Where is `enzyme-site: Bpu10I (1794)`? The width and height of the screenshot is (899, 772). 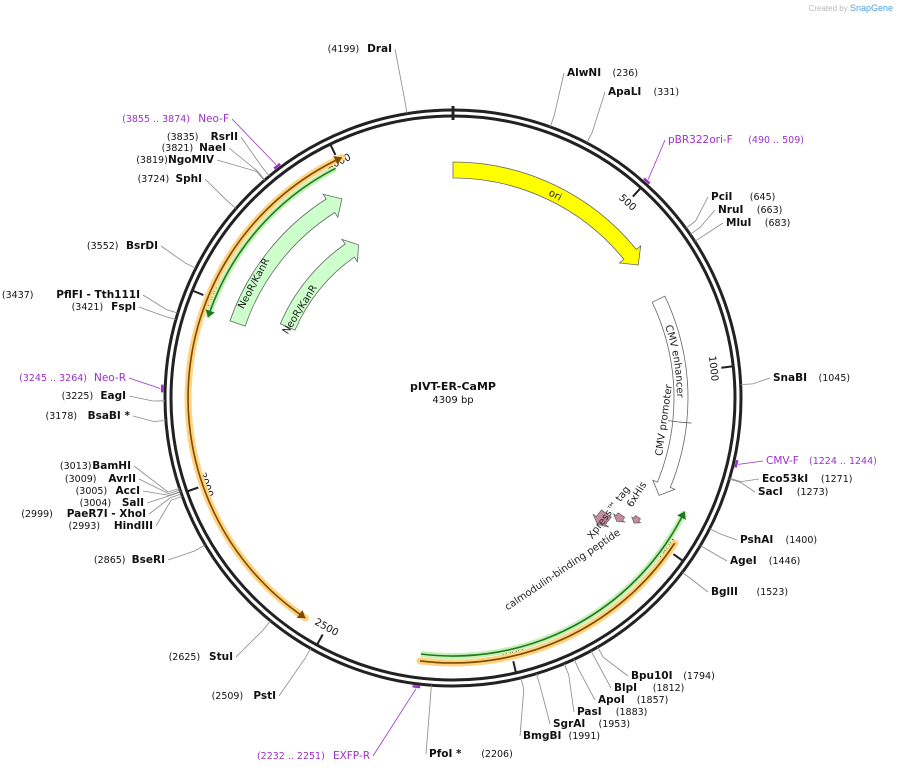
enzyme-site: Bpu10I (1794) is located at coordinates (673, 676).